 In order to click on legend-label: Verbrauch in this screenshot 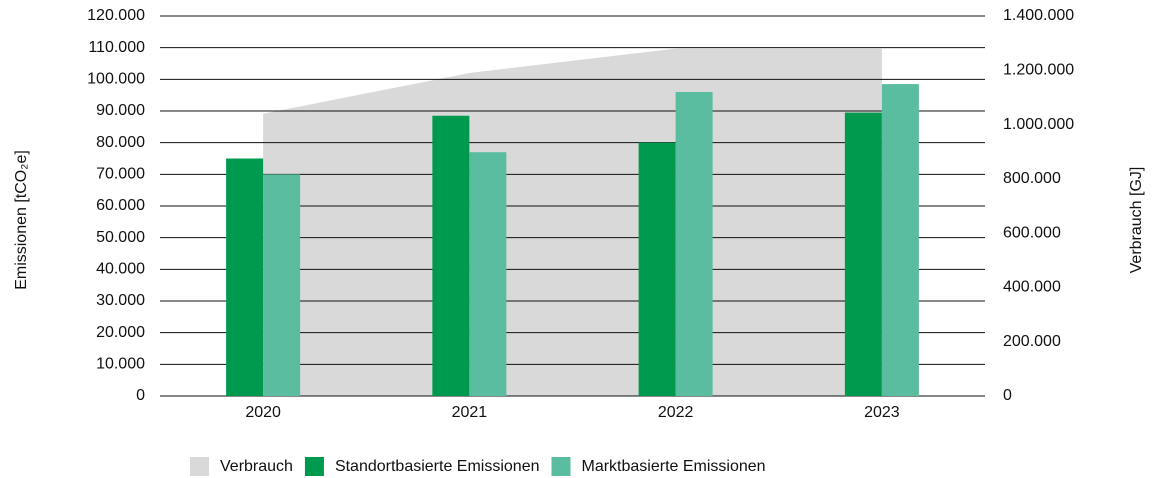, I will do `click(256, 466)`.